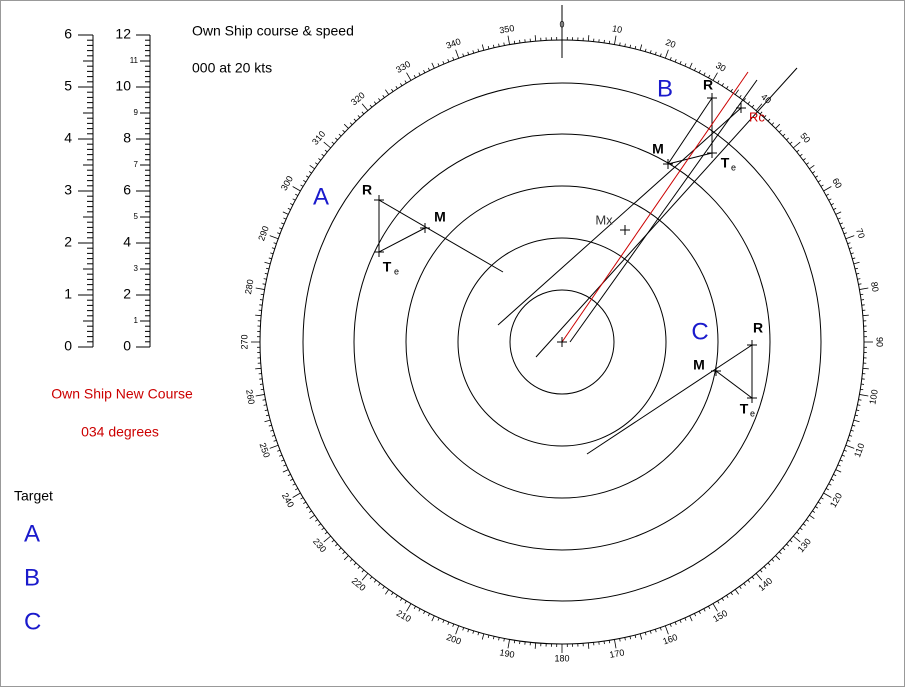 This screenshot has width=905, height=687. I want to click on bearing-label: 170, so click(617, 653).